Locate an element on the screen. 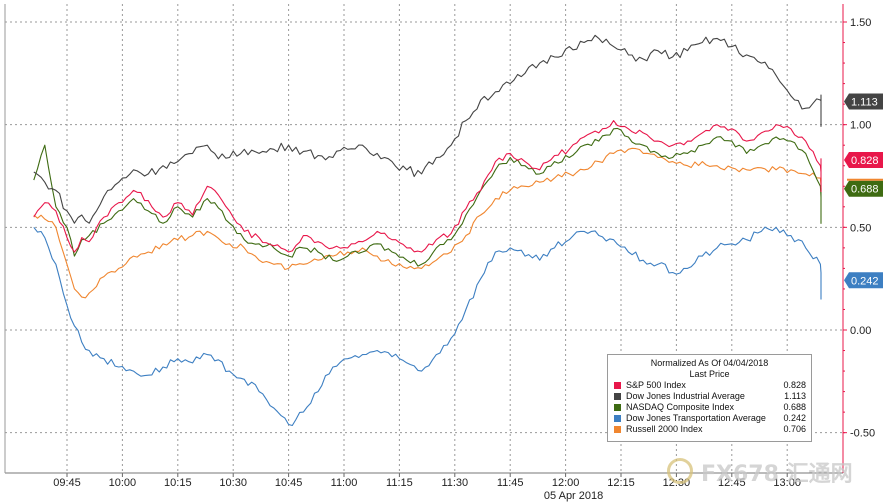 This screenshot has height=504, width=890. legend-label: NASDAQ Composite Index is located at coordinates (680, 407).